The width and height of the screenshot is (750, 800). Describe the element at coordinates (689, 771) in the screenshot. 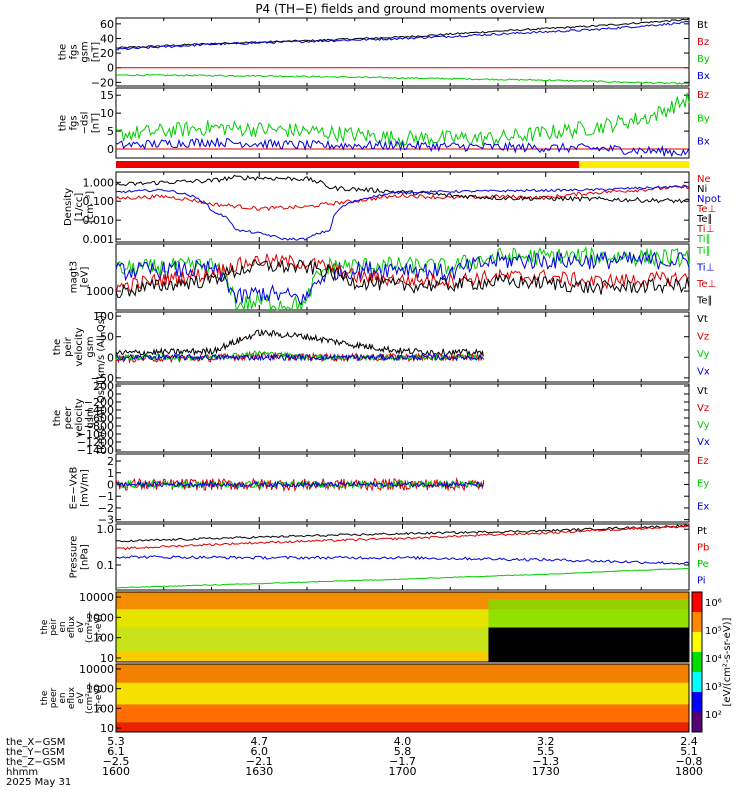

I see `ephemeris-value: 1800` at that location.